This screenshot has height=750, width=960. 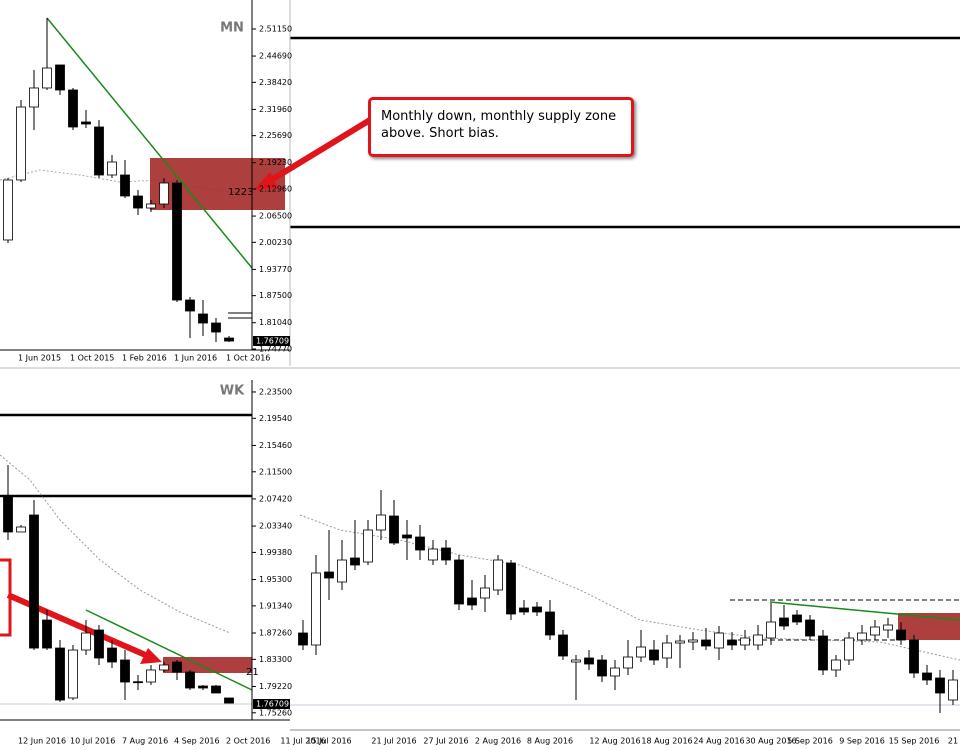 I want to click on y-tick-label: 2.15460, so click(x=275, y=445).